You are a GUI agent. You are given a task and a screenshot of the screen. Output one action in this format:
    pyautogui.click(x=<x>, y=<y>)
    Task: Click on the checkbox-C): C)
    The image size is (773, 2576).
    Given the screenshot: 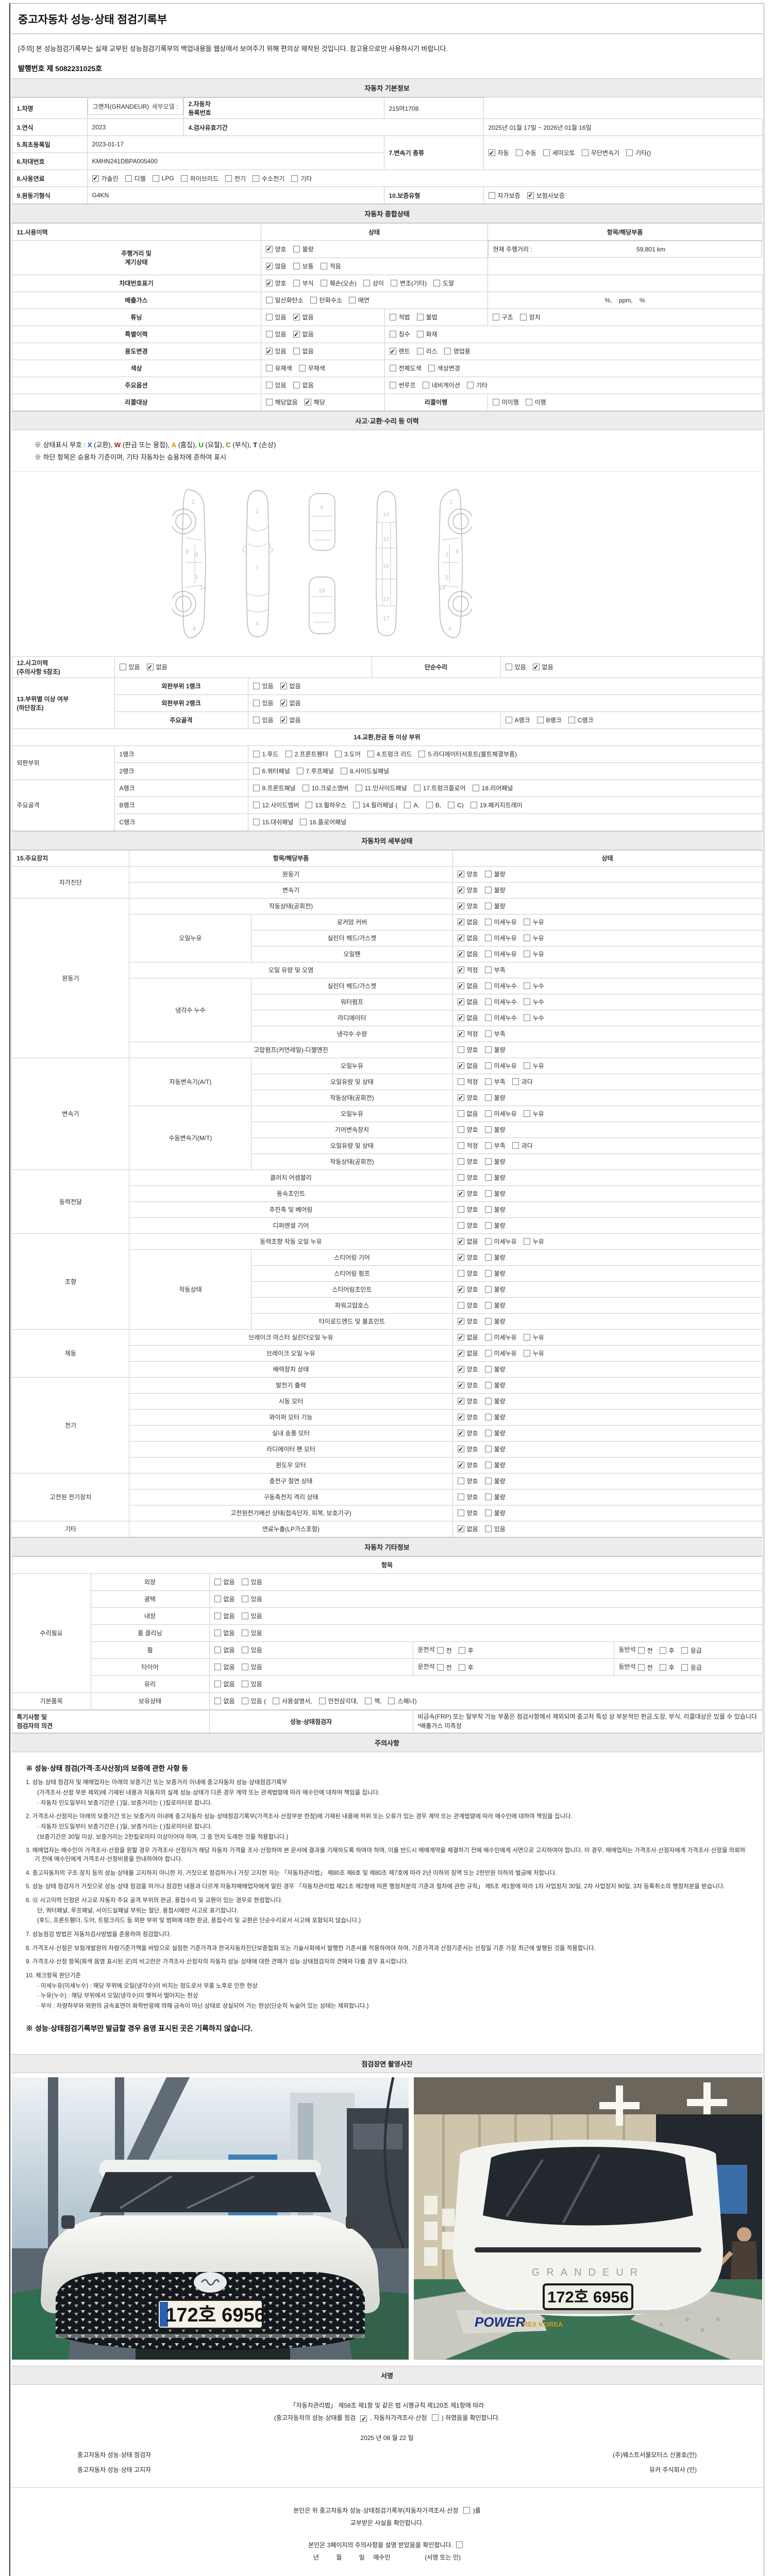 What is the action you would take?
    pyautogui.click(x=456, y=805)
    